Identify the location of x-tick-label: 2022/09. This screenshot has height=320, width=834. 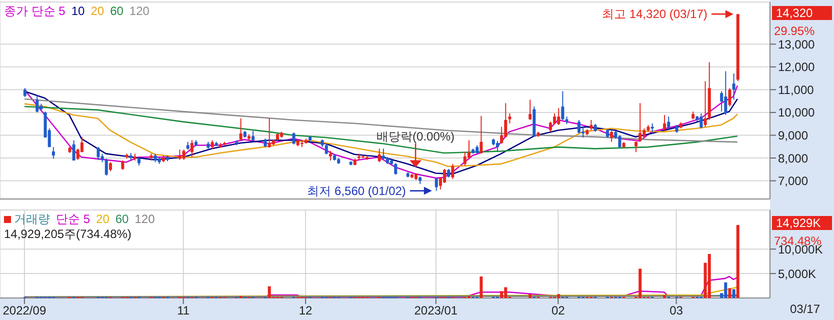
(24, 311).